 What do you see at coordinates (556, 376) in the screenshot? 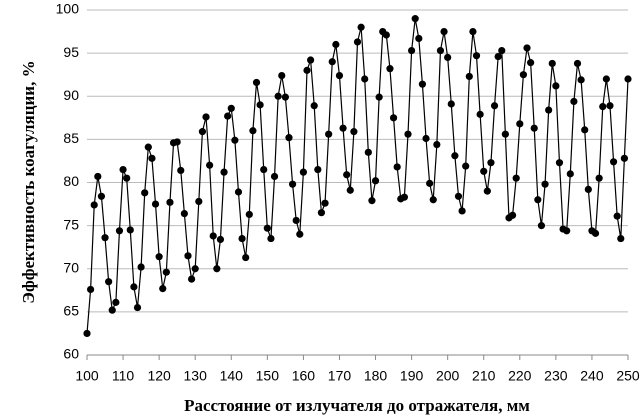
I see `x-tick-label: 230` at bounding box center [556, 376].